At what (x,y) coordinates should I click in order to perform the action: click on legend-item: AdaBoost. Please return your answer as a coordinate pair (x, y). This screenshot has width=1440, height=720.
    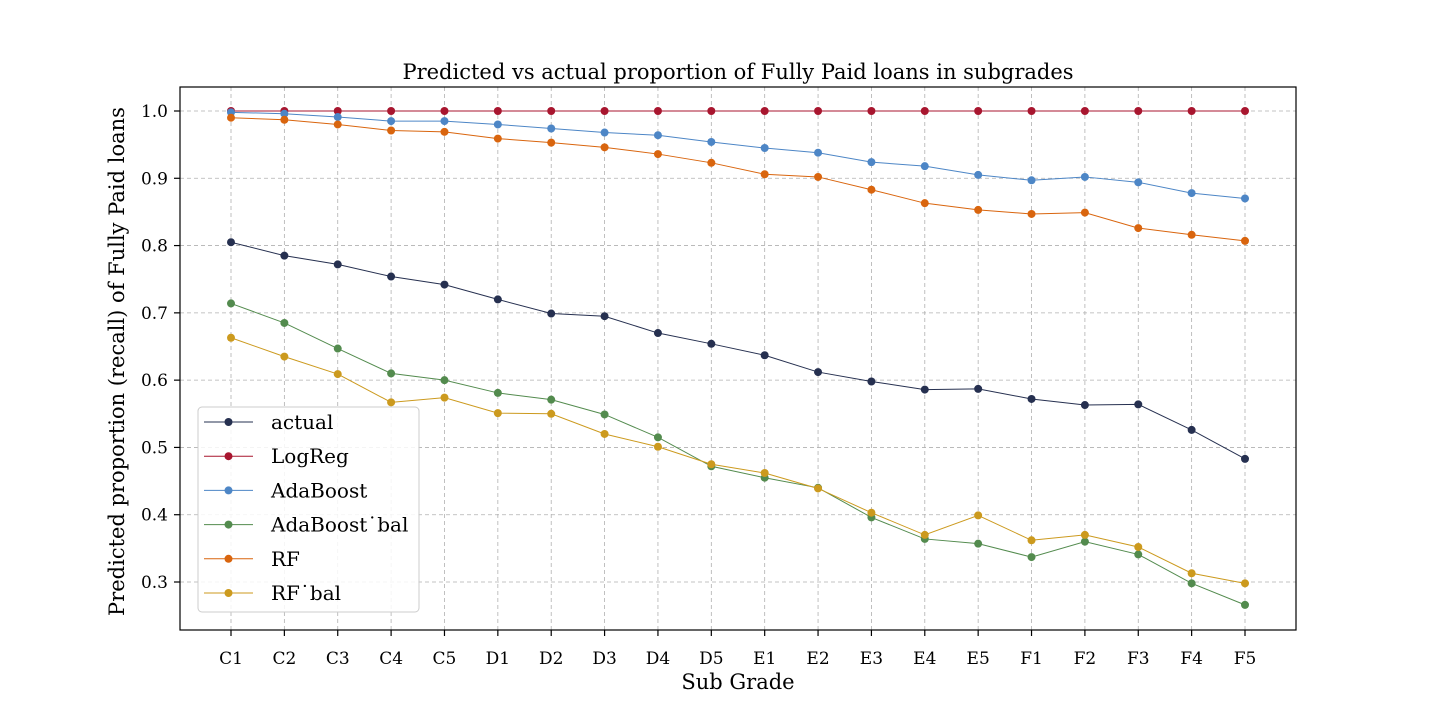
    Looking at the image, I should click on (285, 490).